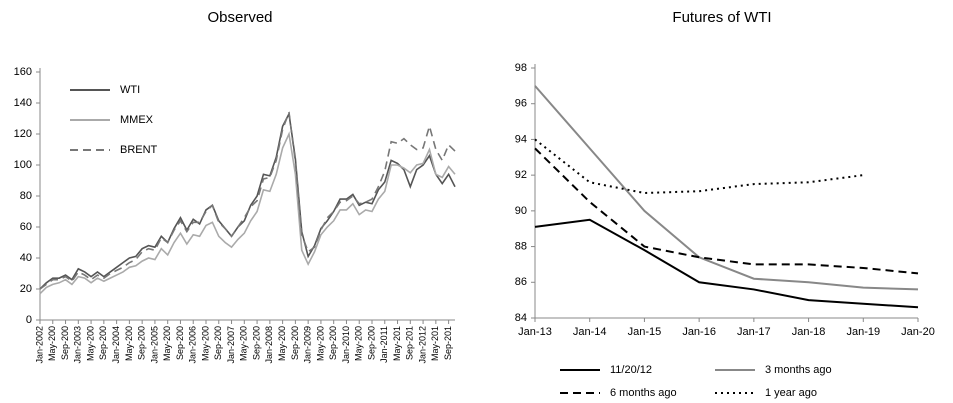  I want to click on y-tick-label: 84, so click(521, 318).